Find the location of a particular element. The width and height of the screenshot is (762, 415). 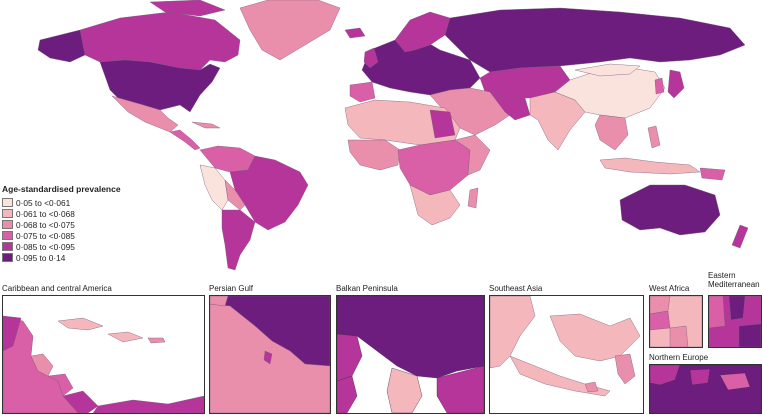

region-mexico is located at coordinates (145, 114).